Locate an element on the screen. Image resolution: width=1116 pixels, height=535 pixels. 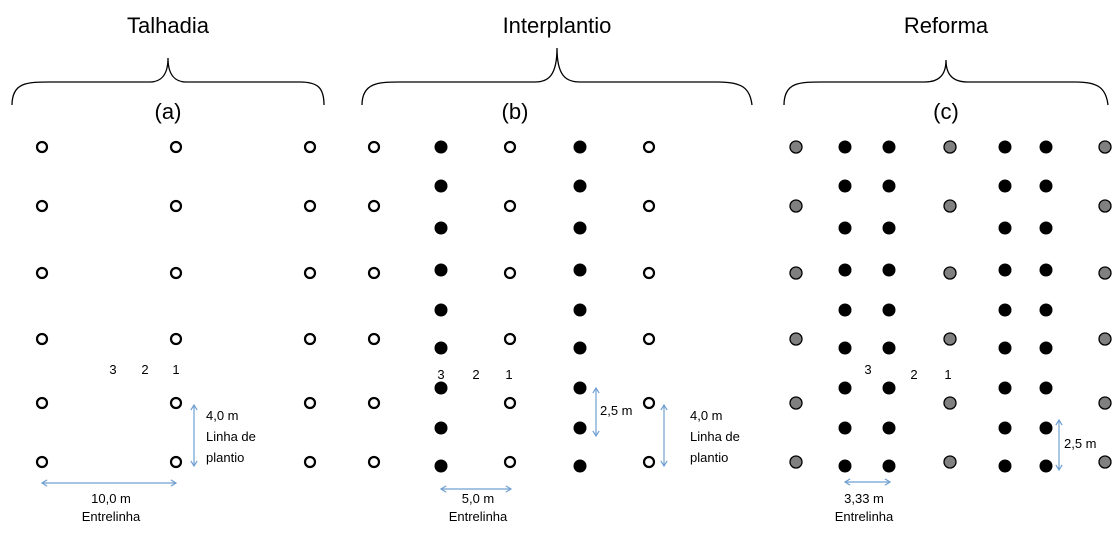
panel-b-row-number-2: 2 is located at coordinates (475, 374).